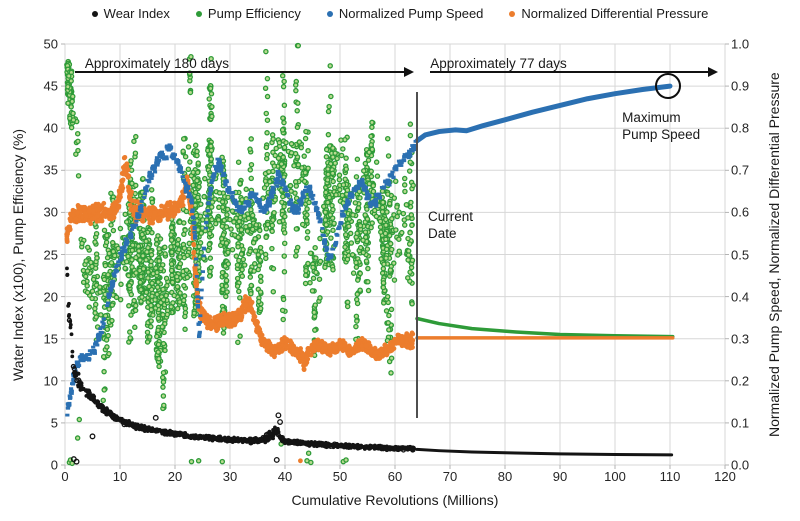  I want to click on current-date-label: Current Date, so click(450, 225).